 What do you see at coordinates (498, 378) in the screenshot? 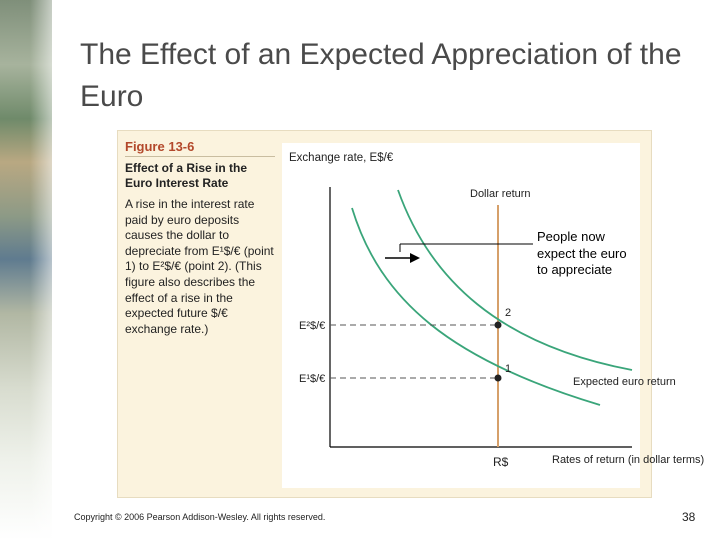
I see `point-1-marker` at bounding box center [498, 378].